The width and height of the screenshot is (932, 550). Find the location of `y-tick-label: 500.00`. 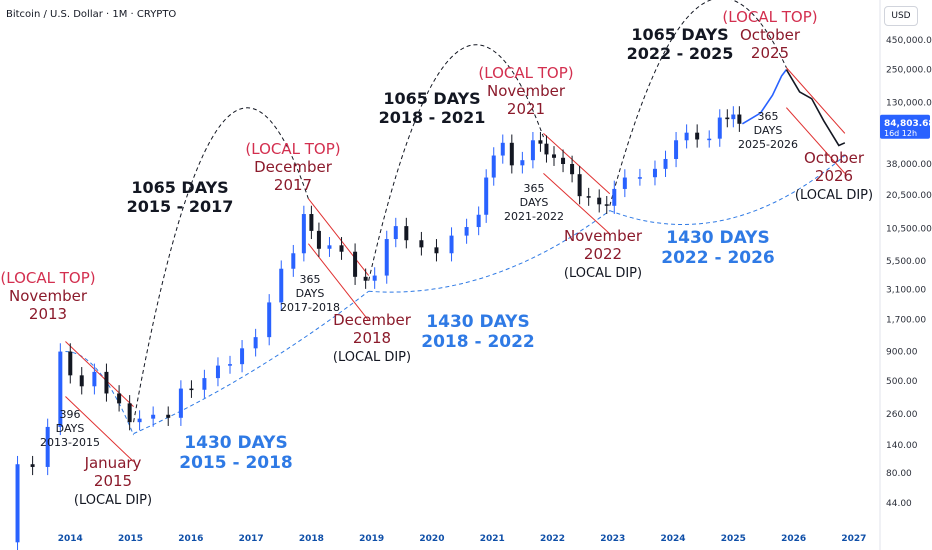

y-tick-label: 500.00 is located at coordinates (902, 382).